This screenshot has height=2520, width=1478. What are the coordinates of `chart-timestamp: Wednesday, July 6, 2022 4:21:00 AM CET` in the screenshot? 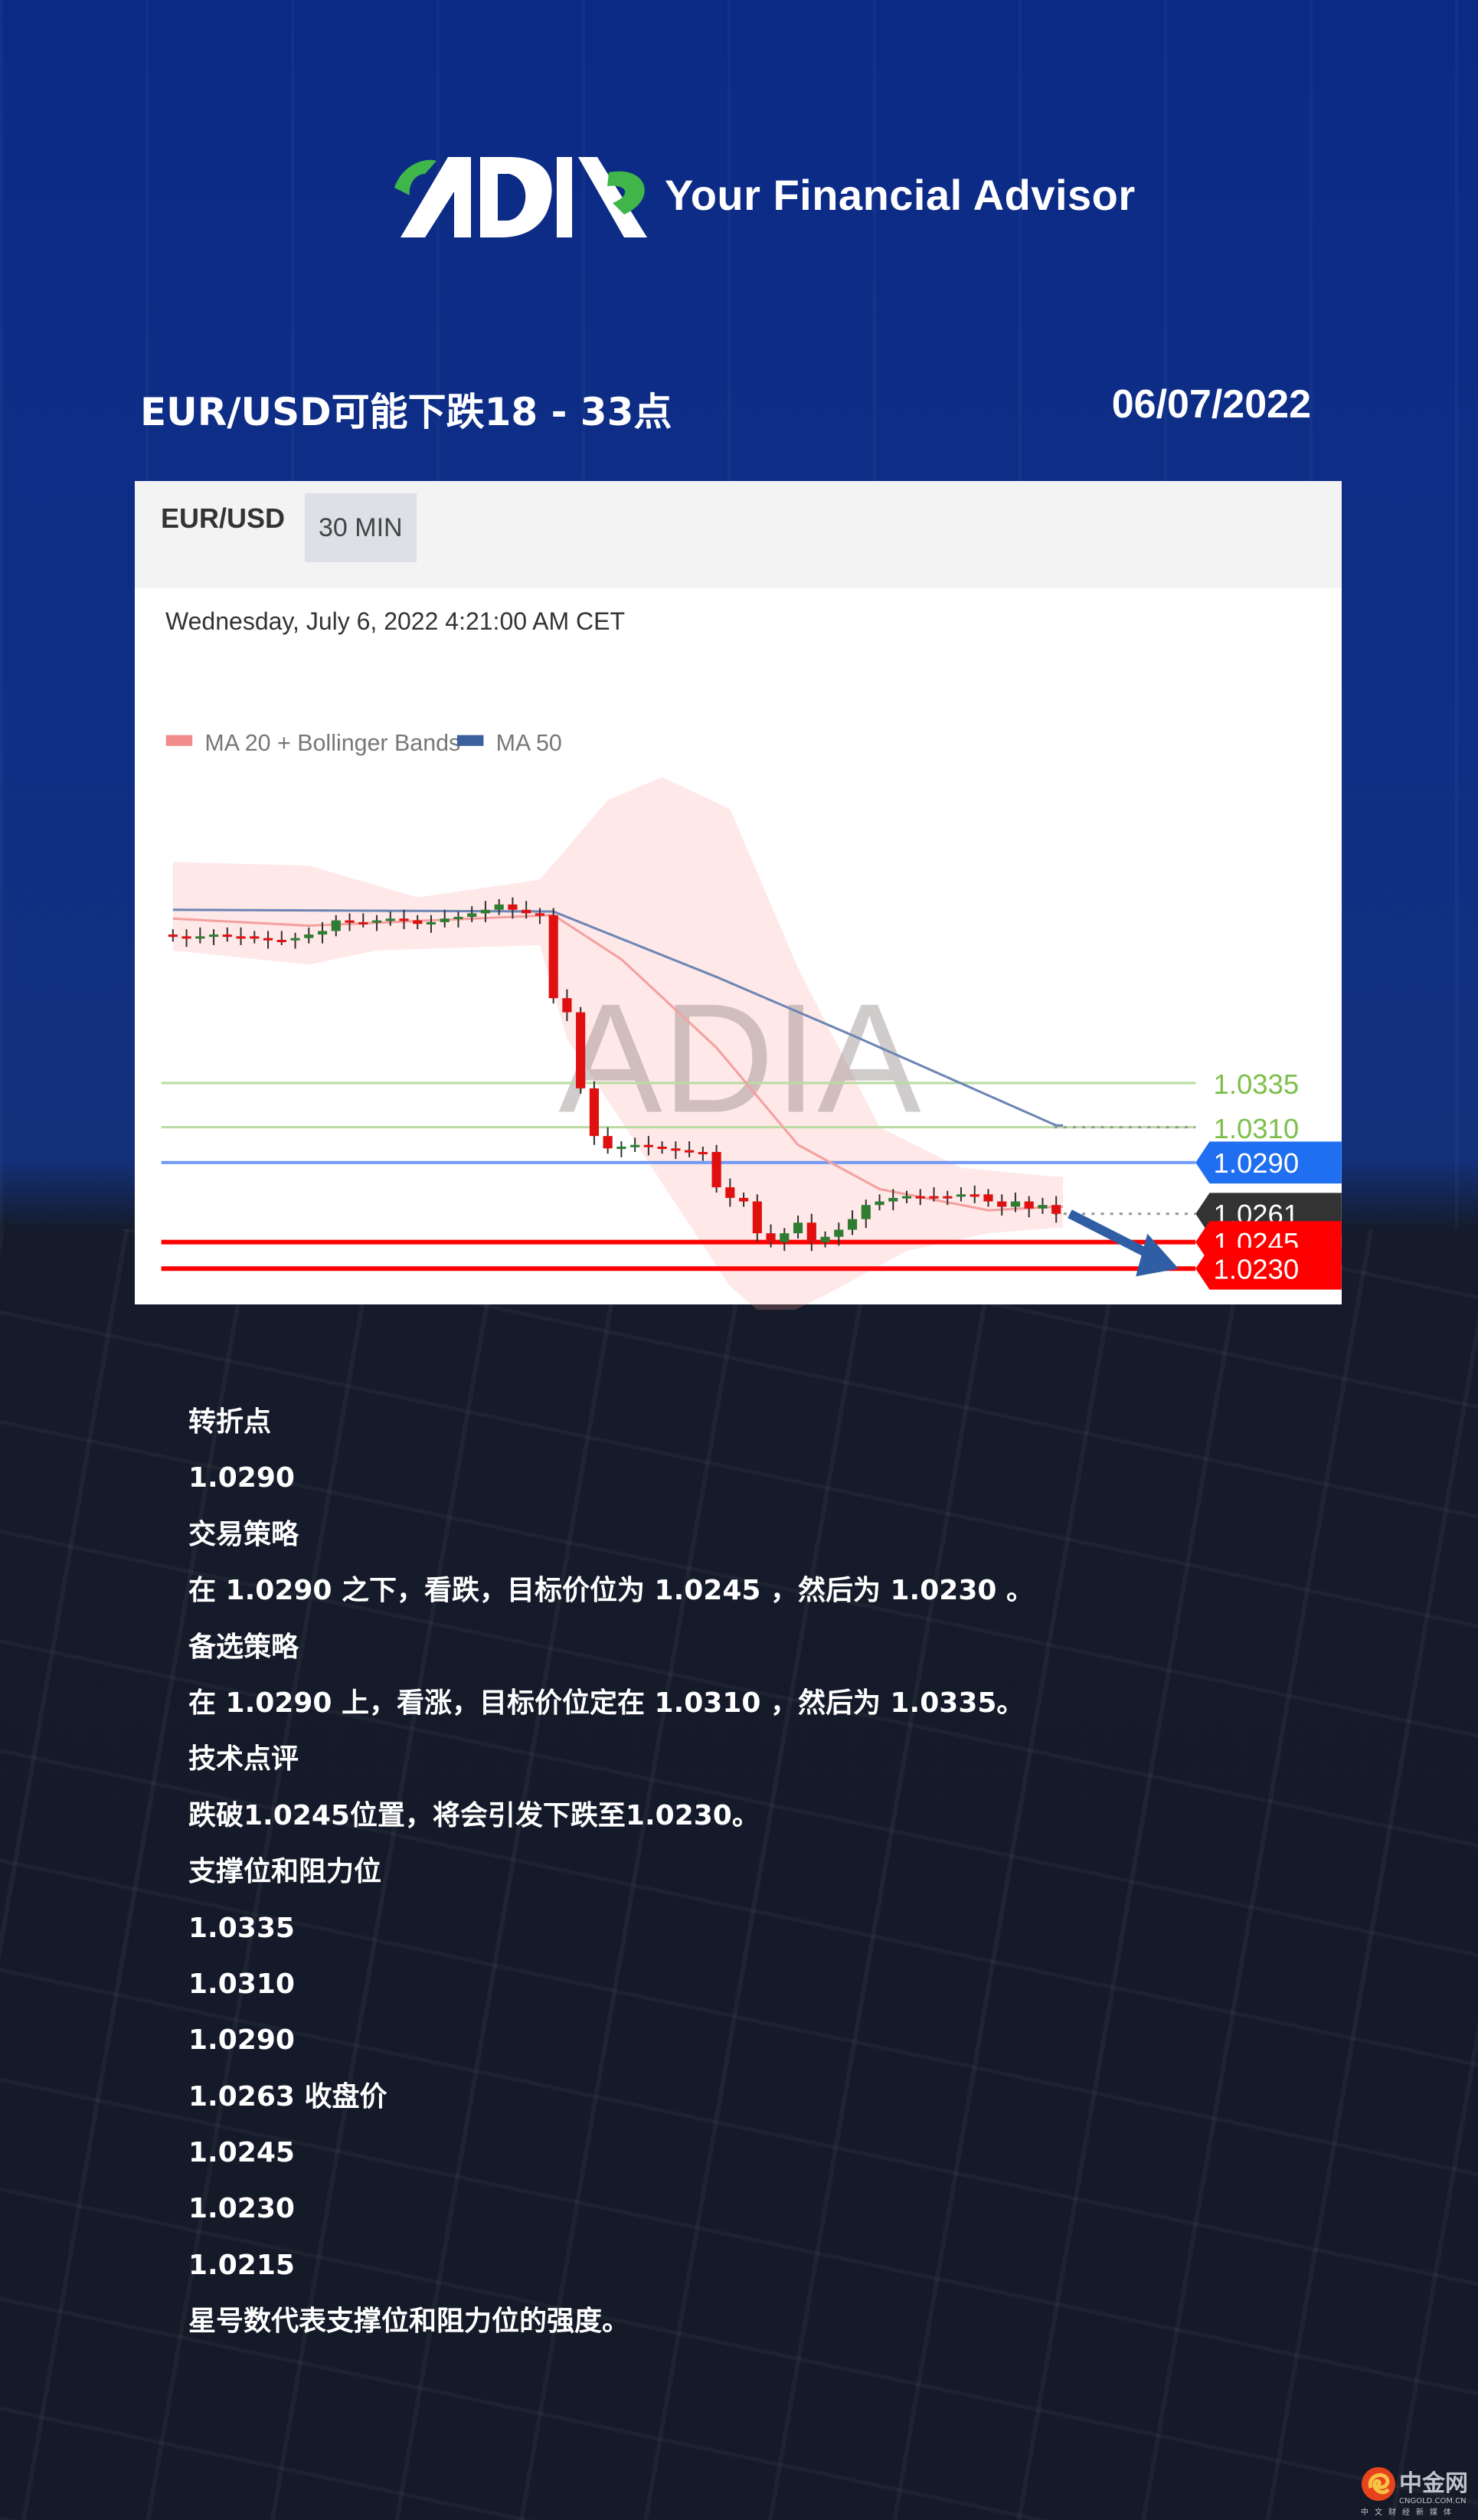 It's located at (396, 621).